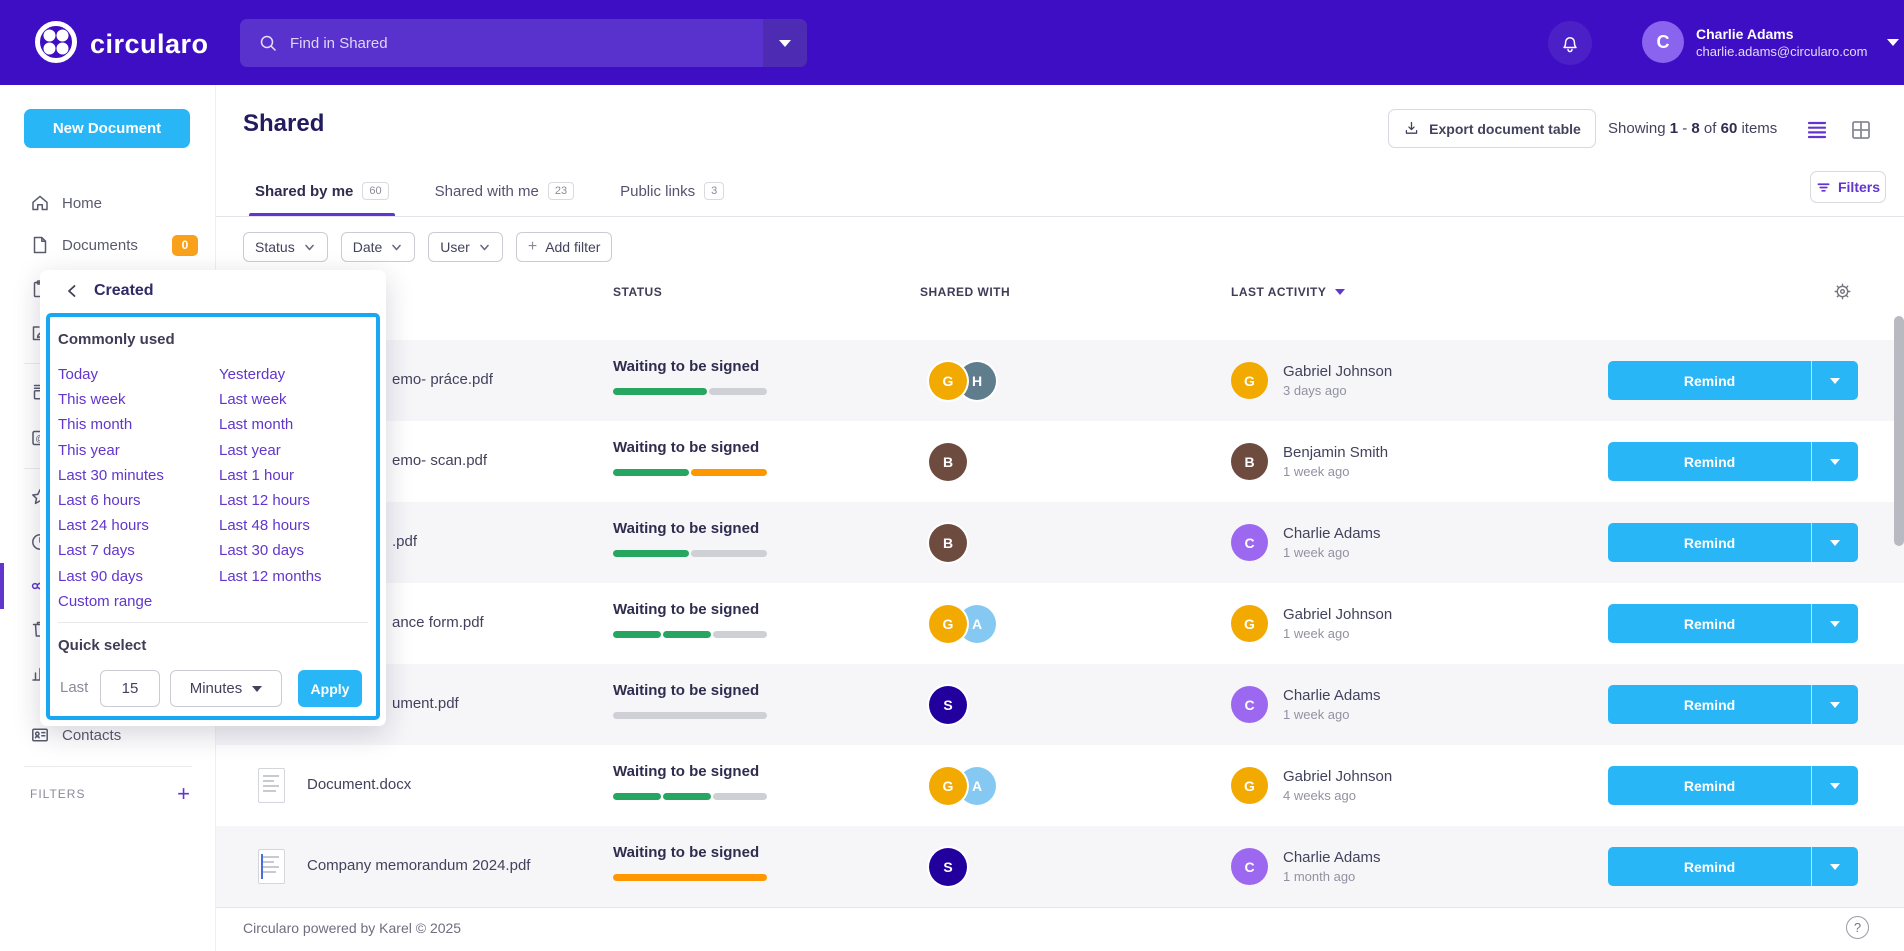  Describe the element at coordinates (465, 247) in the screenshot. I see `filter-chip-user: User` at that location.